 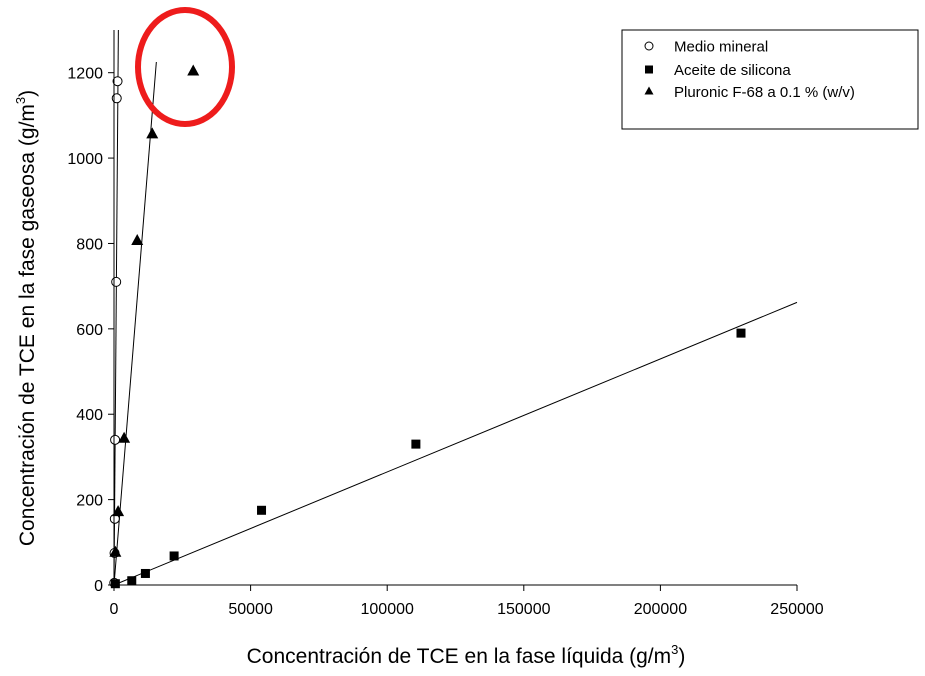 I want to click on x-tick-label: 100000, so click(x=387, y=609).